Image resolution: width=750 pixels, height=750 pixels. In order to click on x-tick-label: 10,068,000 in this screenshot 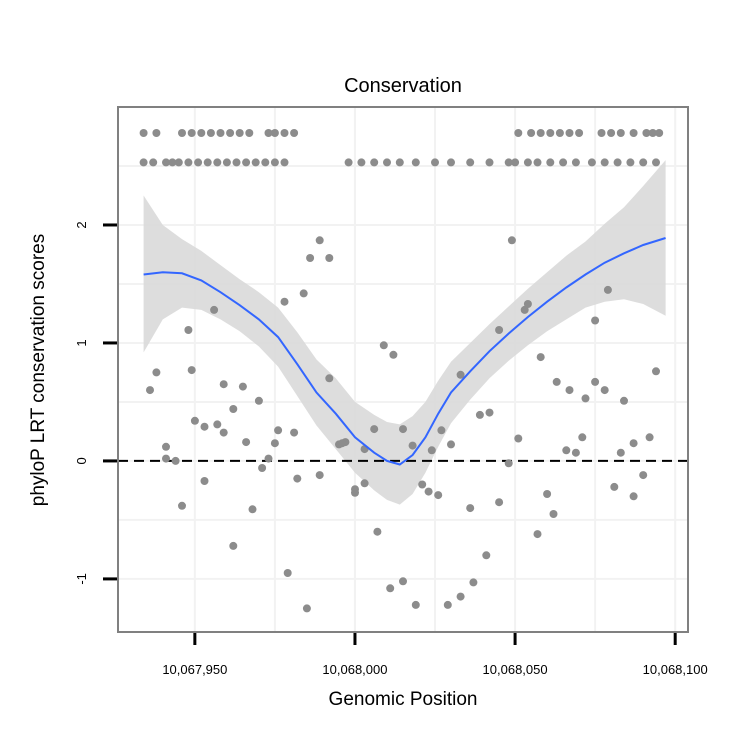, I will do `click(354, 669)`.